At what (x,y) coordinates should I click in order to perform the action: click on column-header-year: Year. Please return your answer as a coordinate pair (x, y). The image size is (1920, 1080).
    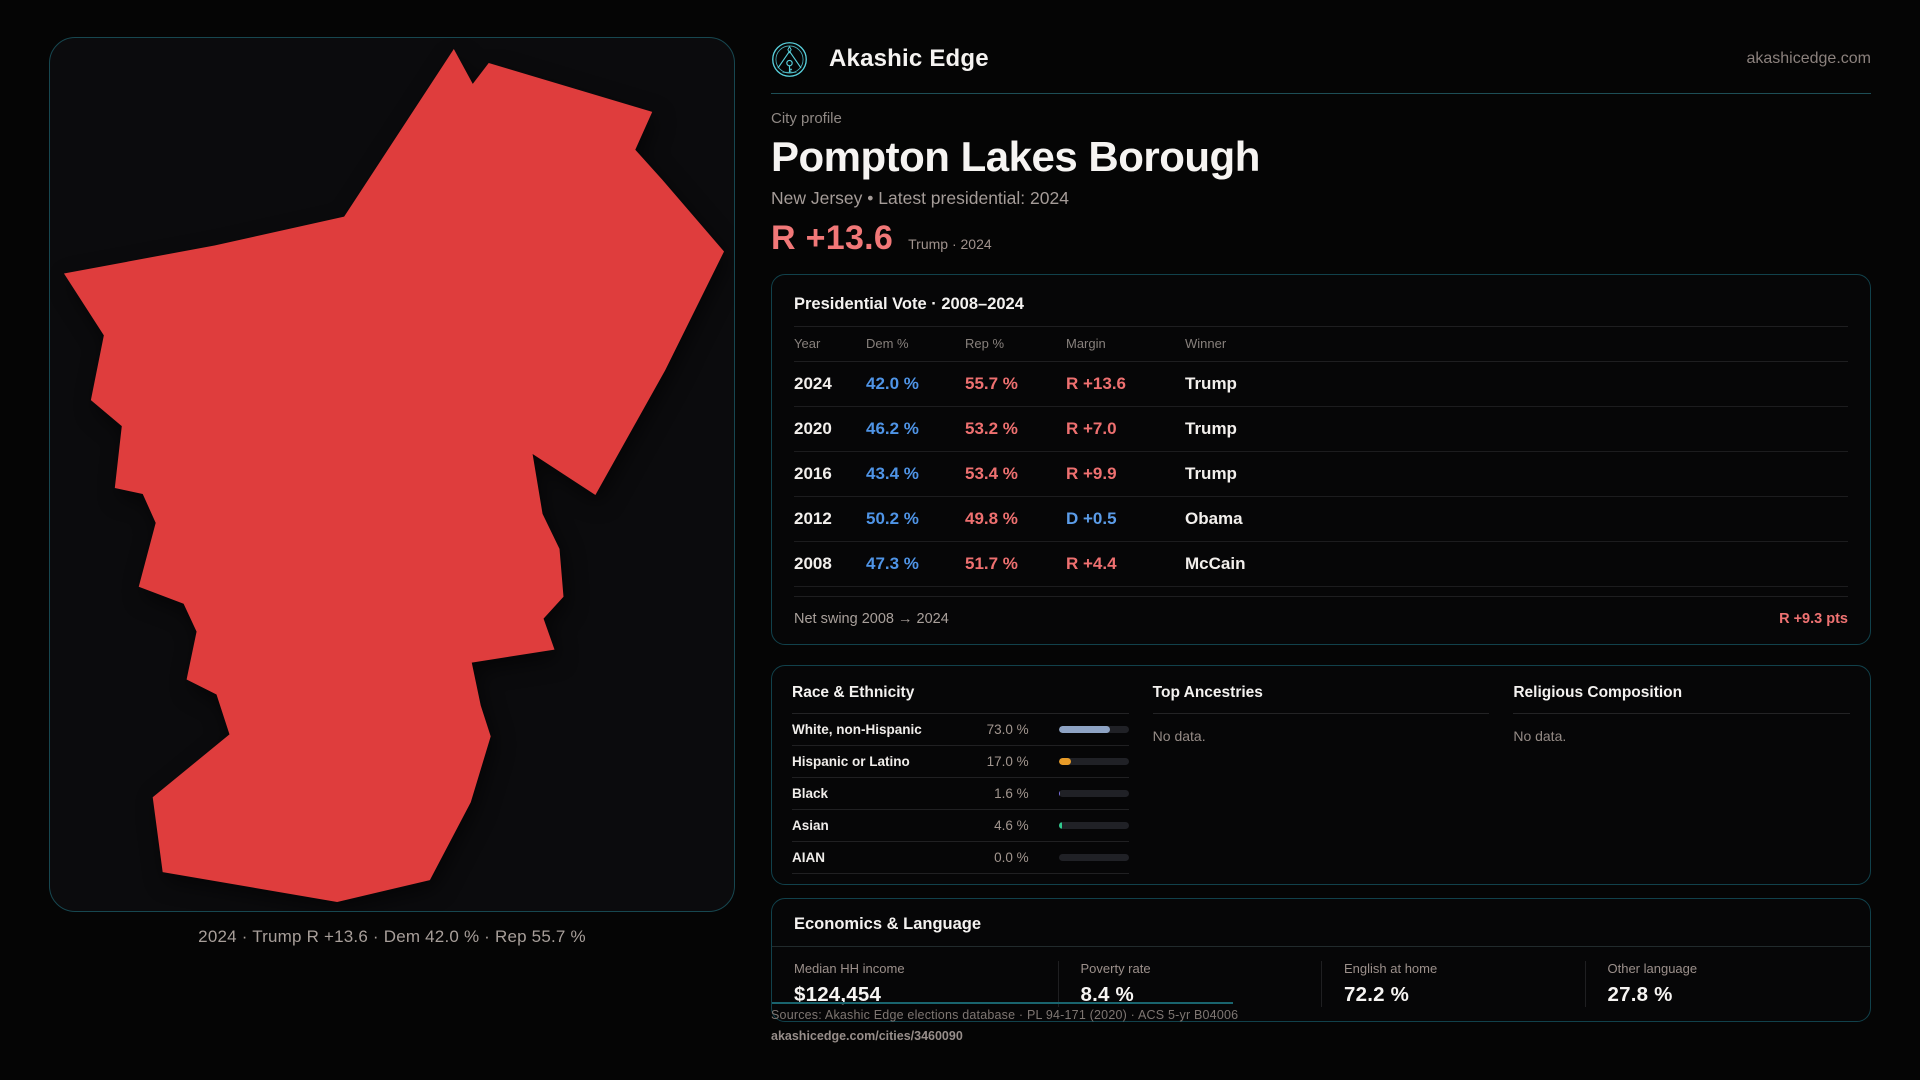
    Looking at the image, I should click on (807, 344).